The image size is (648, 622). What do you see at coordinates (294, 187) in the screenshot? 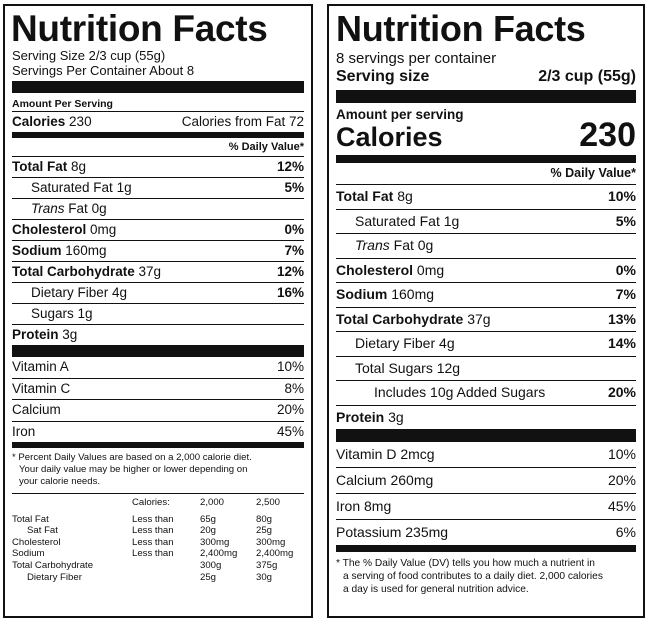
I see `nutrient-dv: 5%` at bounding box center [294, 187].